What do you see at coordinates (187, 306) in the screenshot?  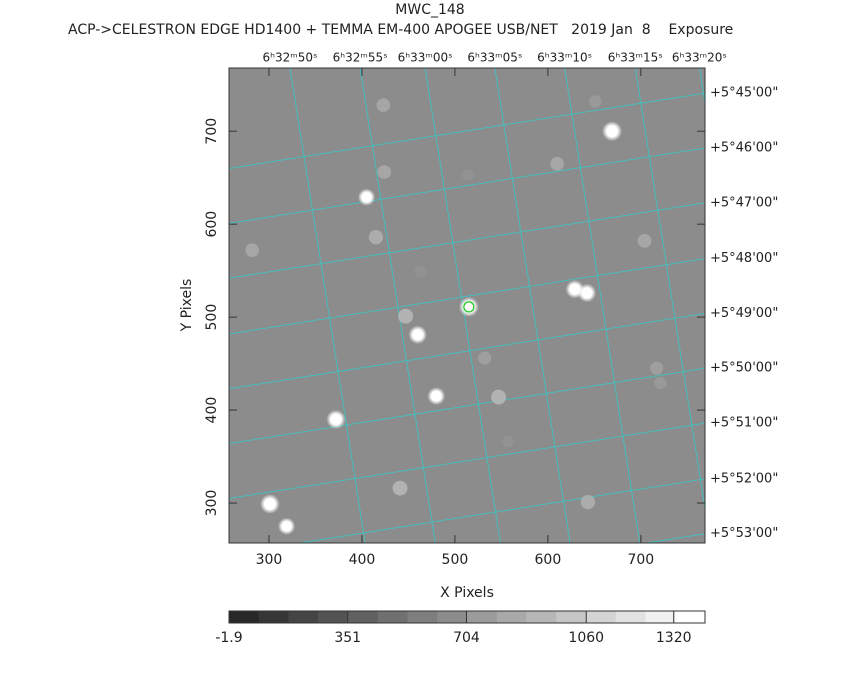 I see `y-axis-label: Y Pixels` at bounding box center [187, 306].